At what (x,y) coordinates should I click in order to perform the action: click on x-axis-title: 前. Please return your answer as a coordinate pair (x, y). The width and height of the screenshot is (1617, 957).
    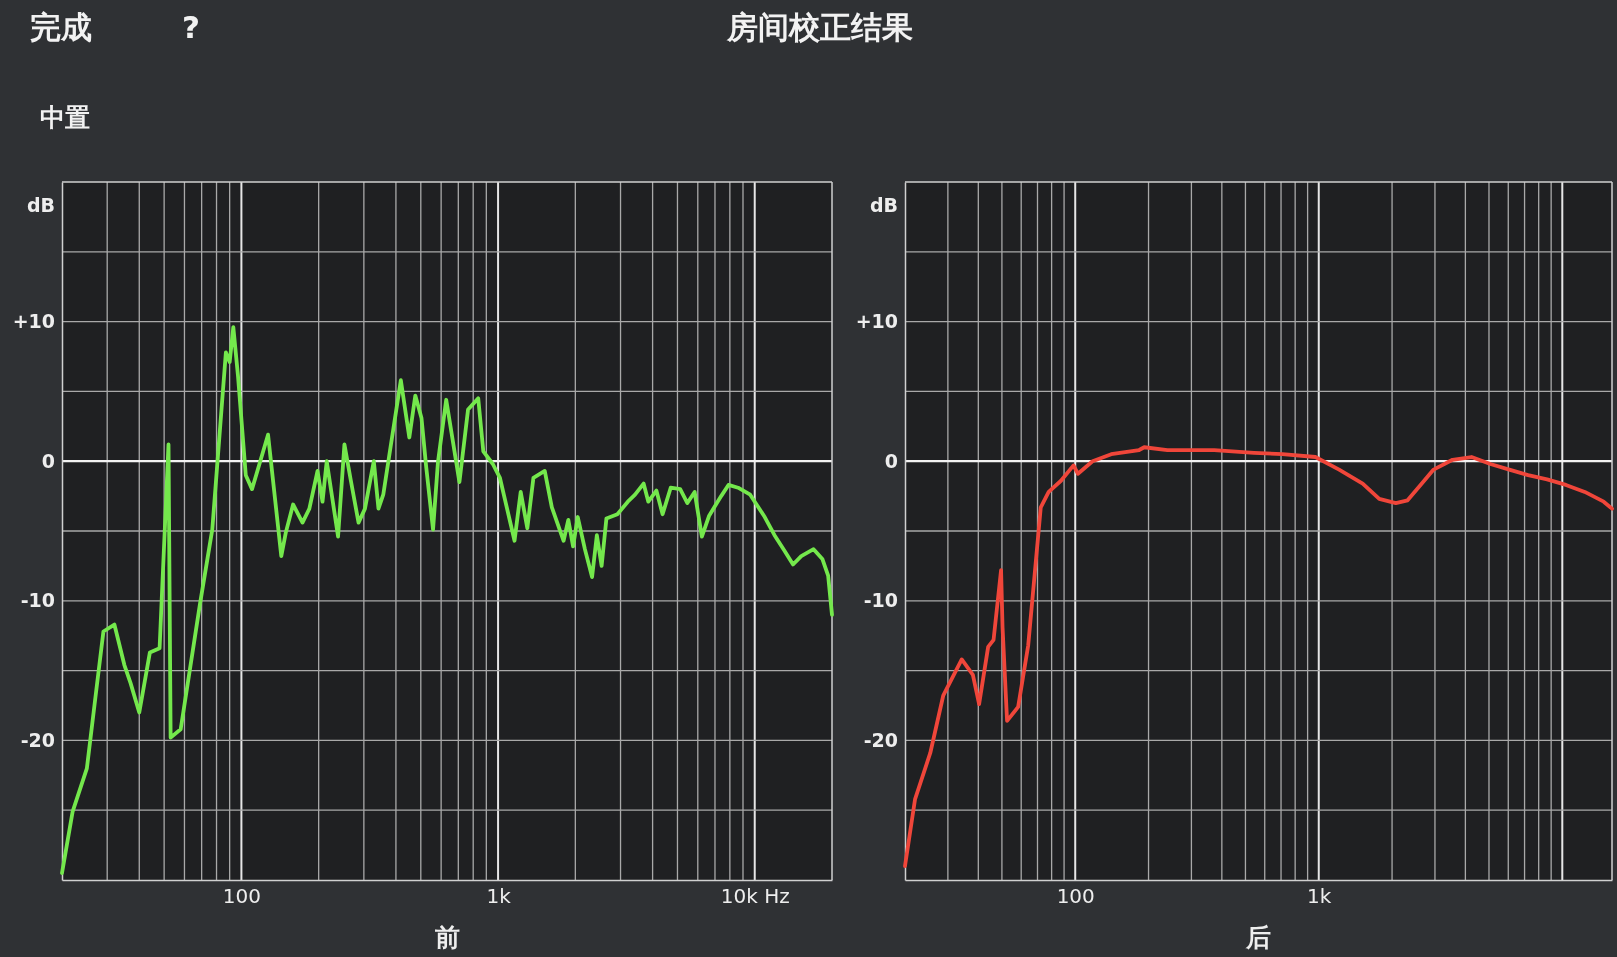
    Looking at the image, I should click on (446, 937).